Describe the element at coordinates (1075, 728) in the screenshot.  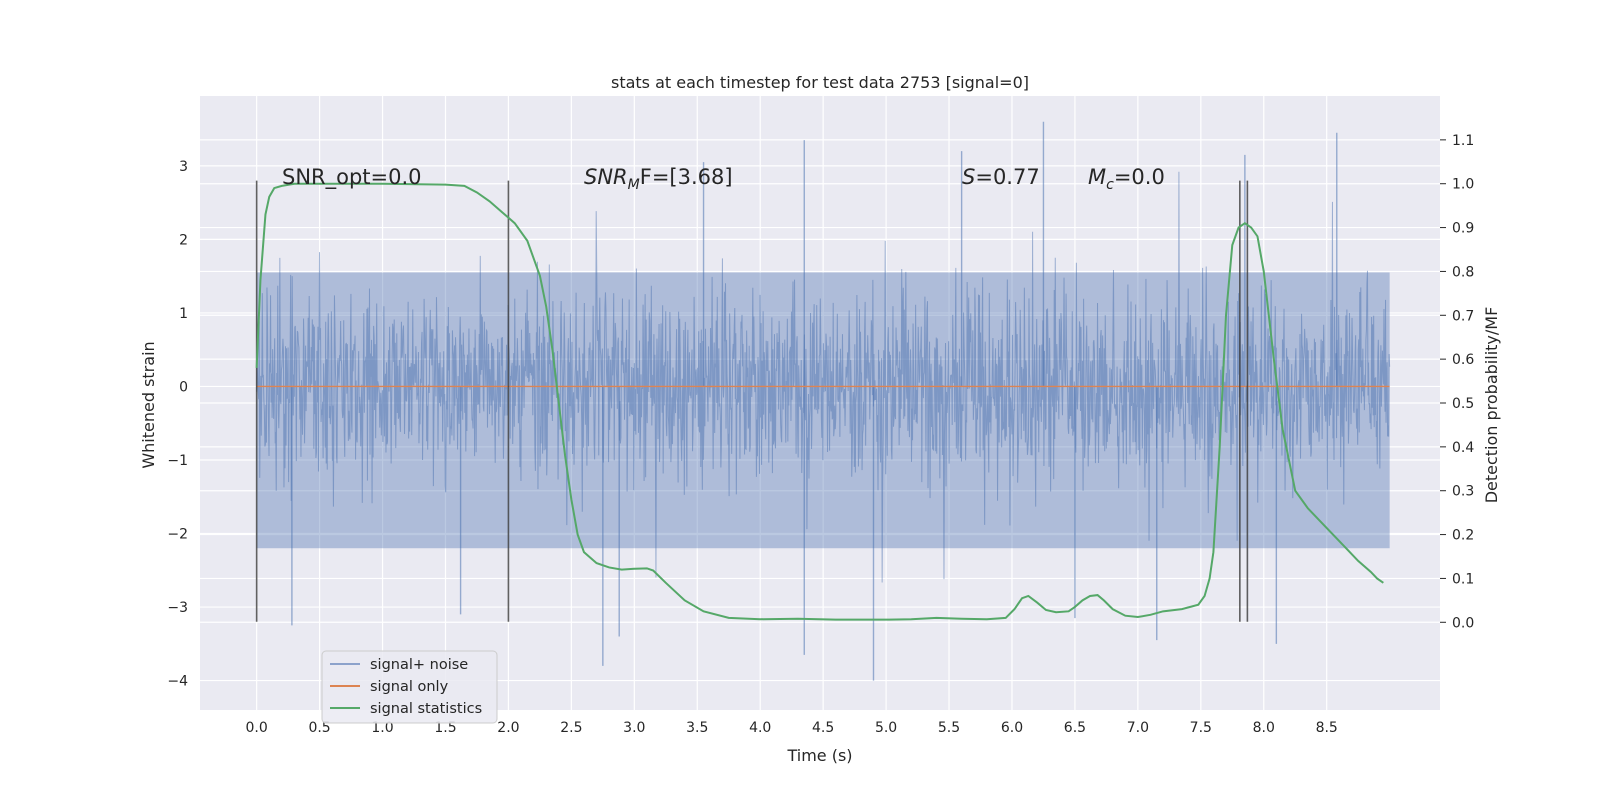
I see `x-tick-label: 6.5` at that location.